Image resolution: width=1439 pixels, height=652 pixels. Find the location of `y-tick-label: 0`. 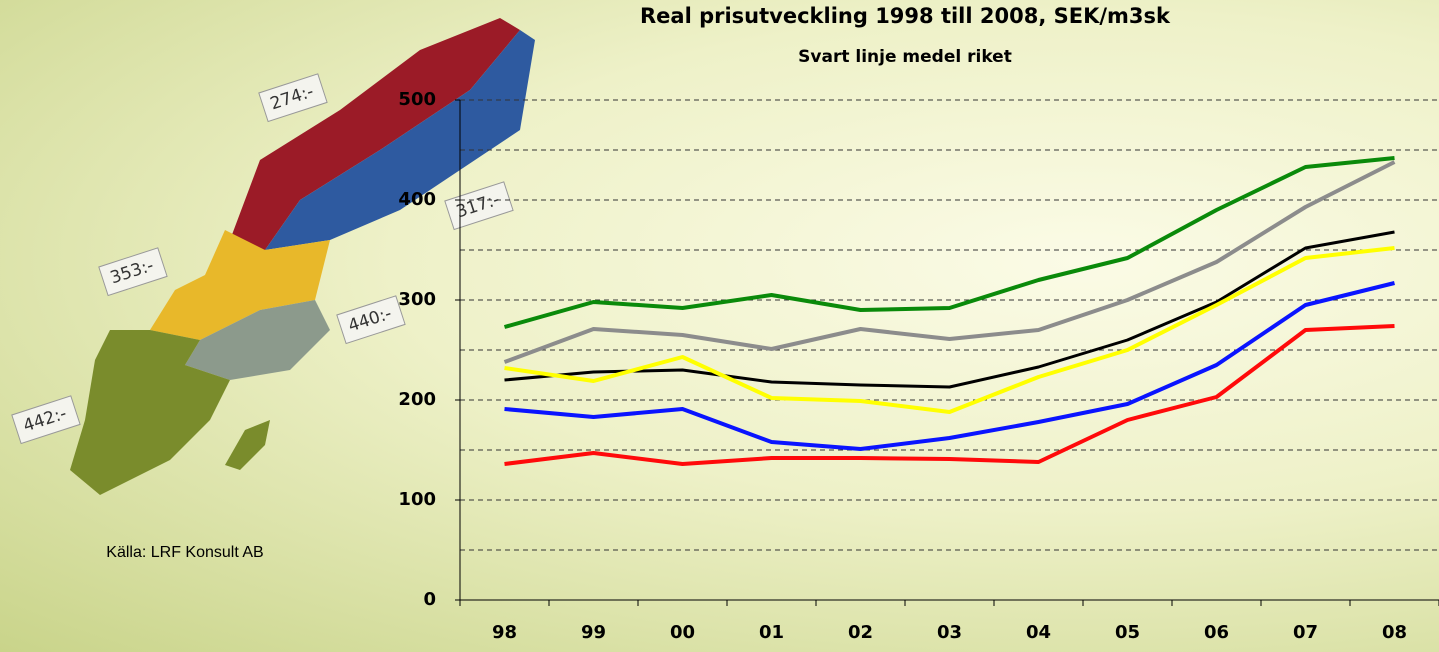

y-tick-label: 0 is located at coordinates (429, 599).